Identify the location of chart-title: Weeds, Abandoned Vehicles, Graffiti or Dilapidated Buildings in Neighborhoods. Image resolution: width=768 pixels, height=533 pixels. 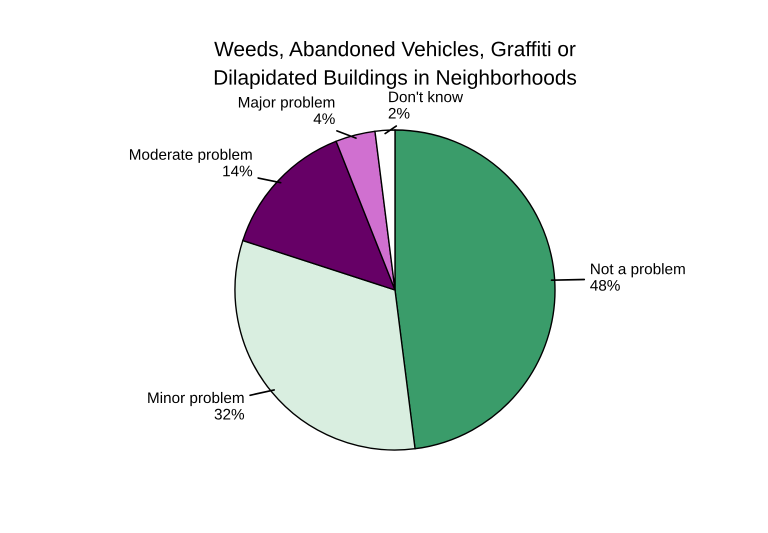
(395, 65).